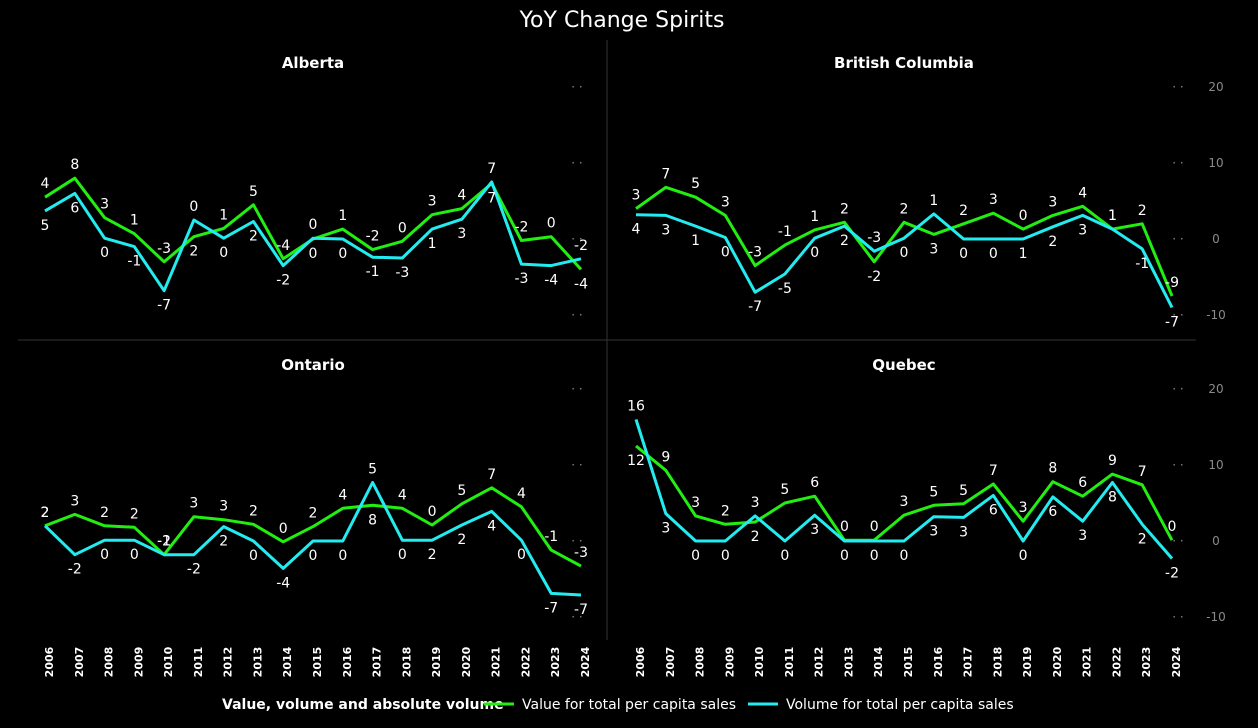 This screenshot has width=1258, height=728. Describe the element at coordinates (313, 63) in the screenshot. I see `panel-title-alberta: Alberta` at that location.